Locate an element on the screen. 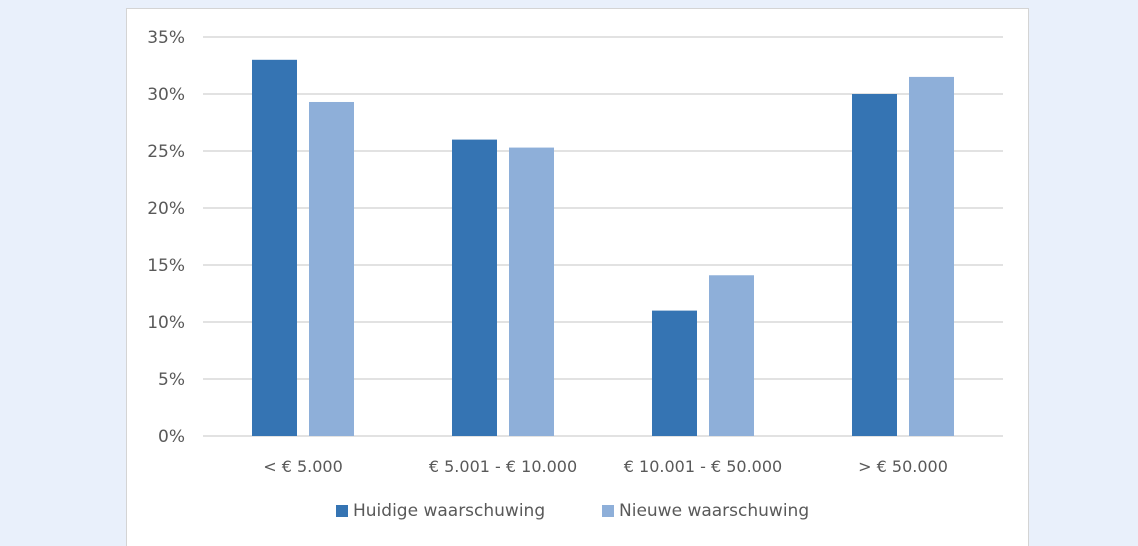 This screenshot has height=546, width=1138. y-tick-label: 0% is located at coordinates (171, 437).